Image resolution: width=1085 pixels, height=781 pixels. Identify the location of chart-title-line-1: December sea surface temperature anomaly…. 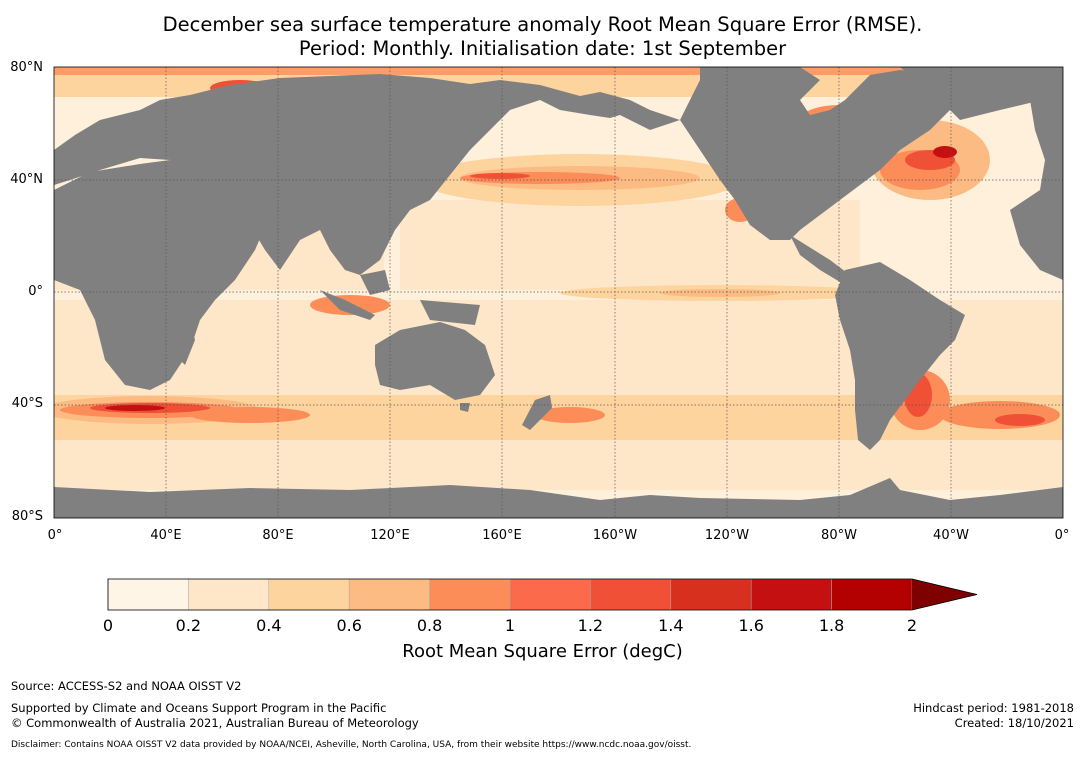
(542, 24).